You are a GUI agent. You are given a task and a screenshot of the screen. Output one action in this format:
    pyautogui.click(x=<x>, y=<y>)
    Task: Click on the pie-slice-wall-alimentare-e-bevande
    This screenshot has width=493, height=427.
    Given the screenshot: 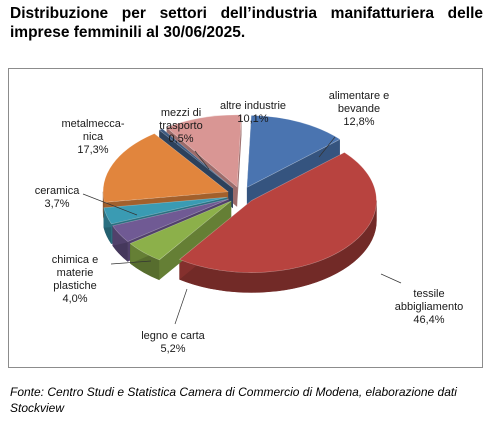 What is the action you would take?
    pyautogui.click(x=293, y=173)
    